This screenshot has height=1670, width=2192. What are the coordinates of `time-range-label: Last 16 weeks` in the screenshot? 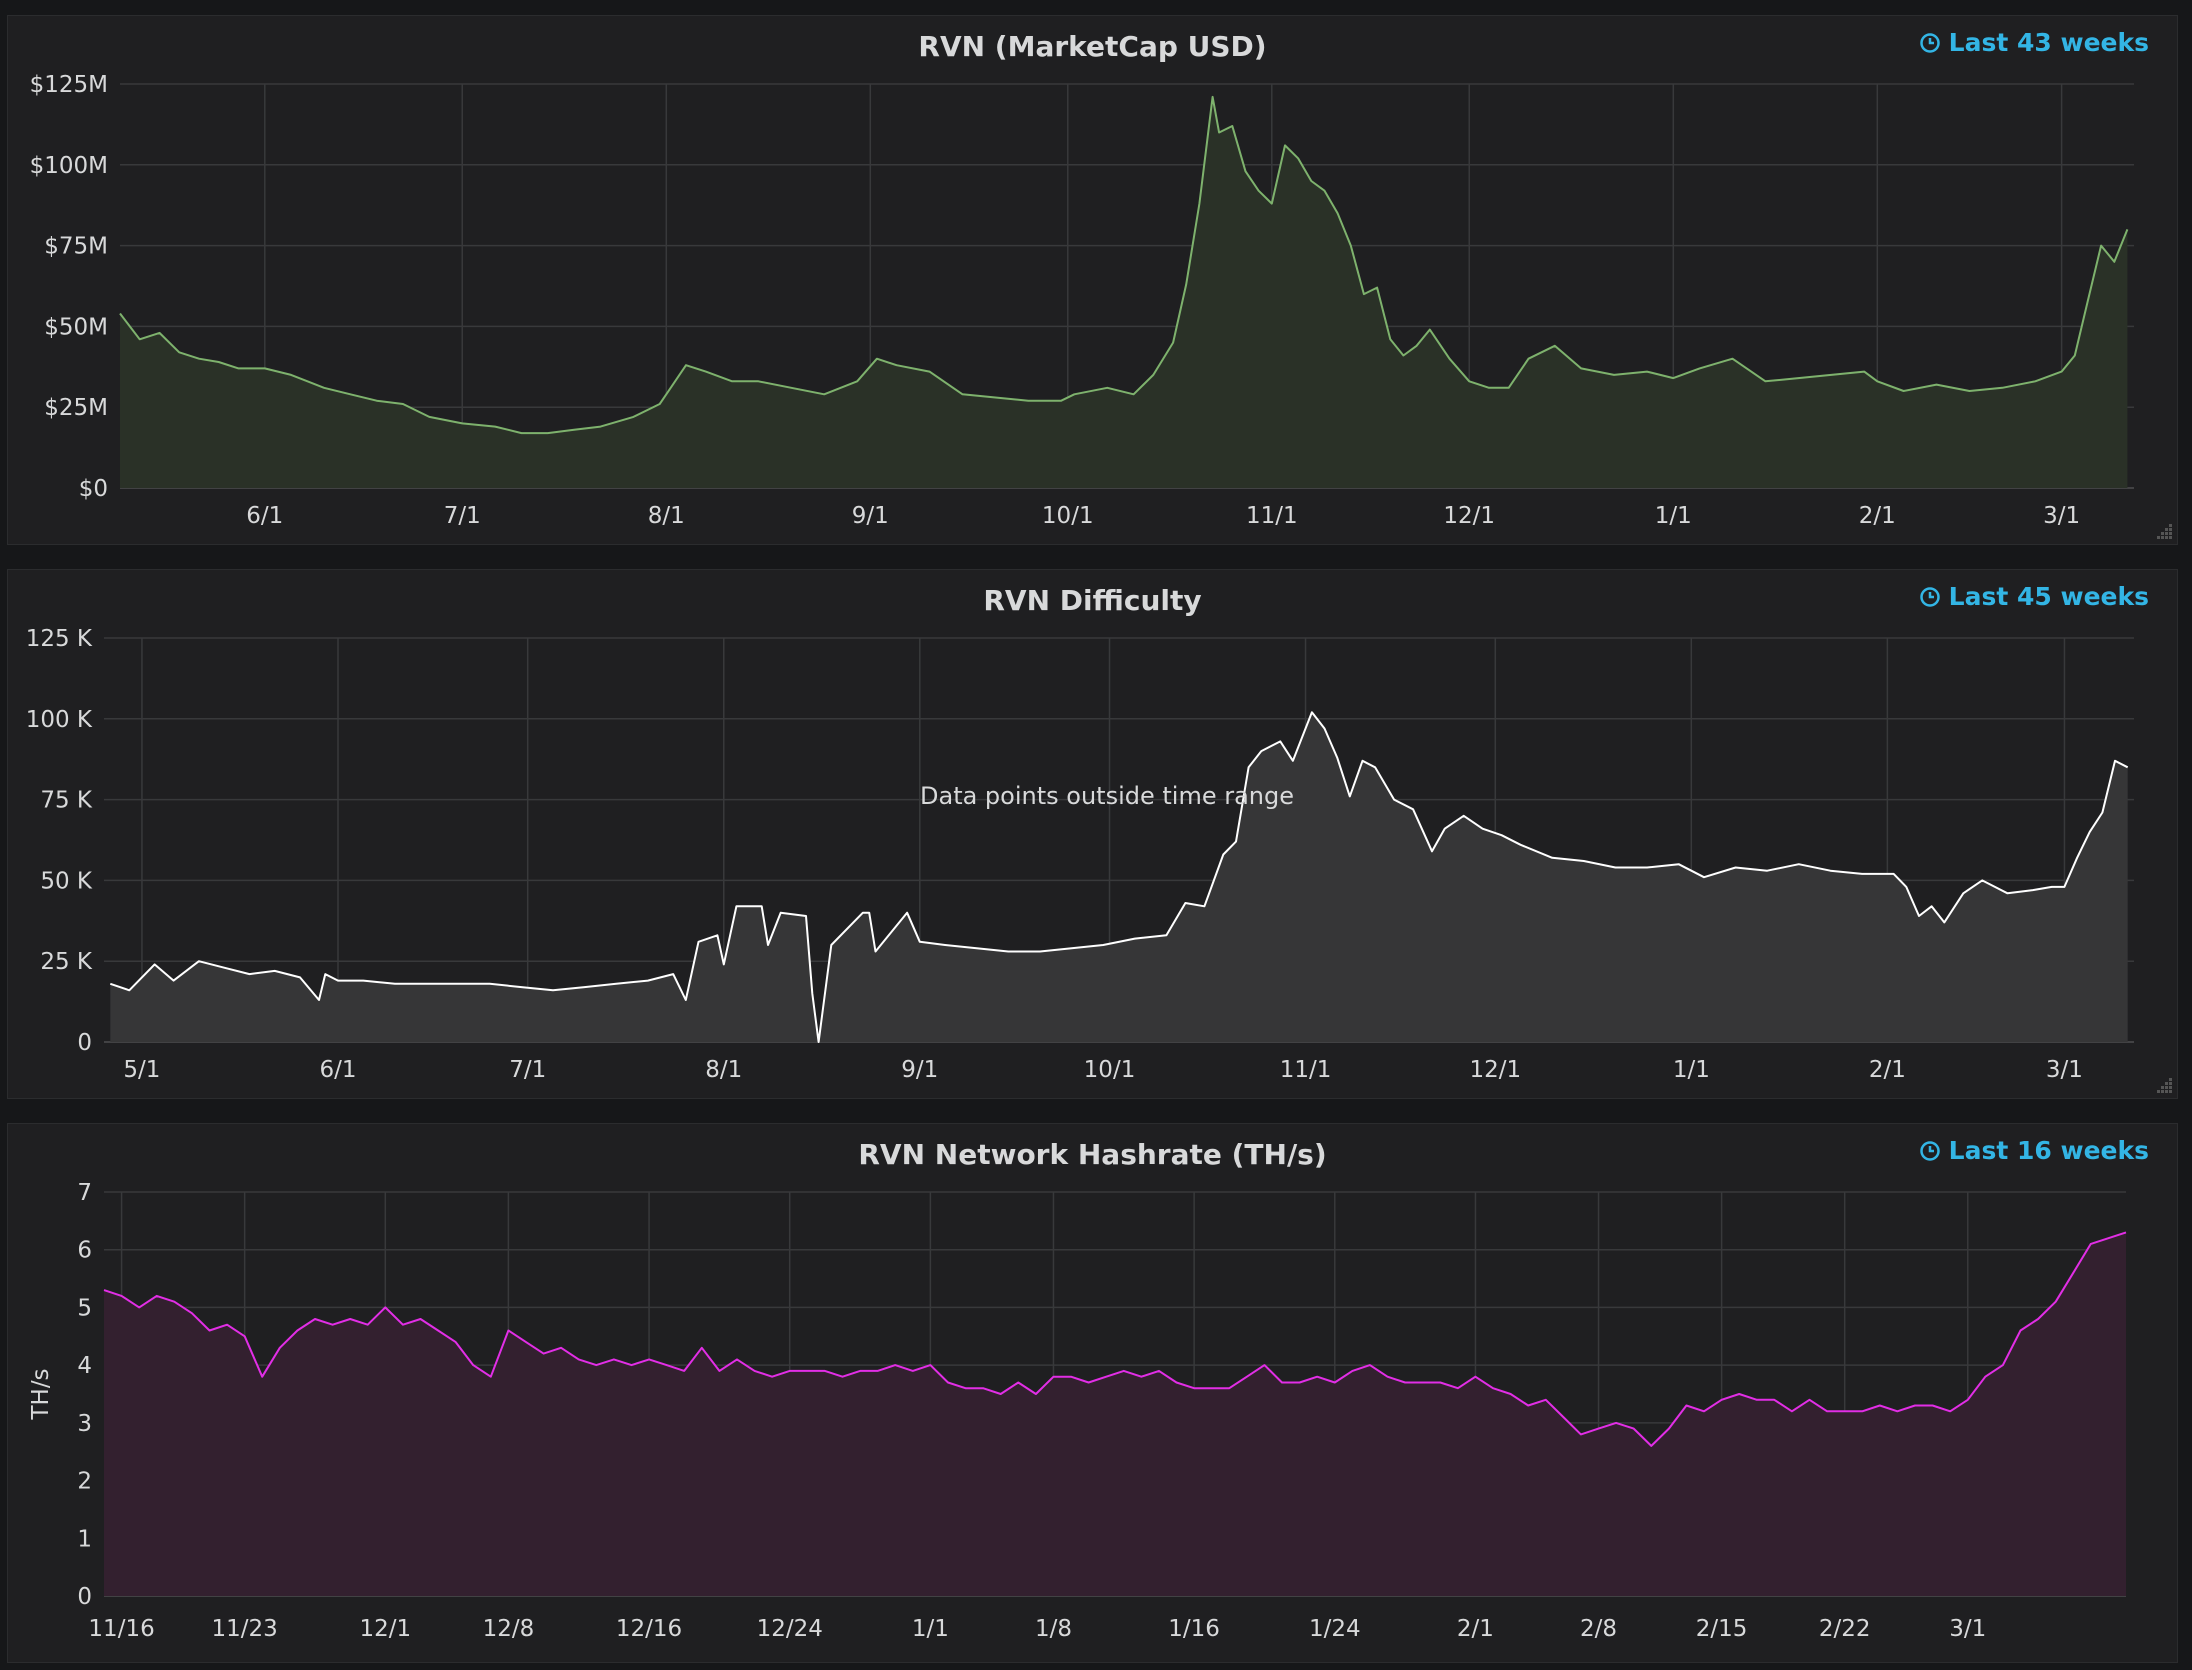 It's located at (2048, 1150).